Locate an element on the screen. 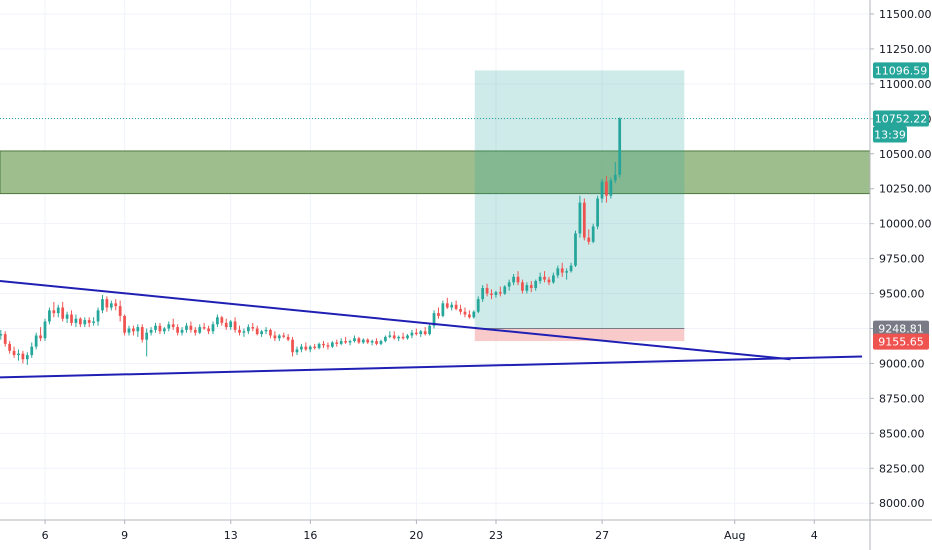  y-tick-label: 8250.00 is located at coordinates (902, 468).